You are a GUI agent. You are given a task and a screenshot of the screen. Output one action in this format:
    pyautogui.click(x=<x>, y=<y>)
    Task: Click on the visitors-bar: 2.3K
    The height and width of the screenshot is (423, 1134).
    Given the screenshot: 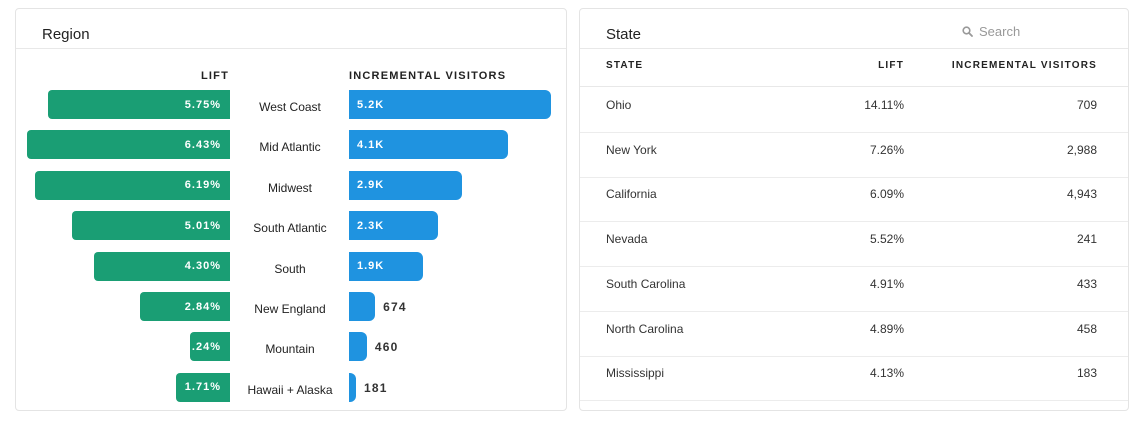 What is the action you would take?
    pyautogui.click(x=394, y=226)
    